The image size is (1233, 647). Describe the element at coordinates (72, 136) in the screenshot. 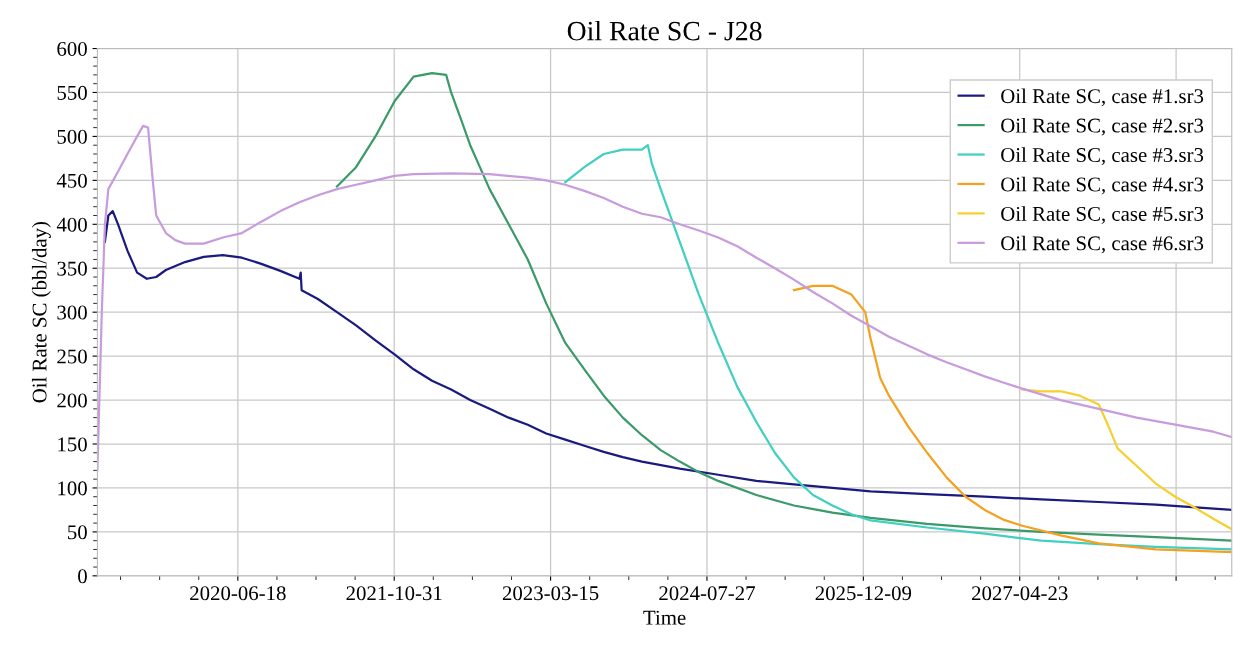

I see `y-tick-label: 500` at that location.